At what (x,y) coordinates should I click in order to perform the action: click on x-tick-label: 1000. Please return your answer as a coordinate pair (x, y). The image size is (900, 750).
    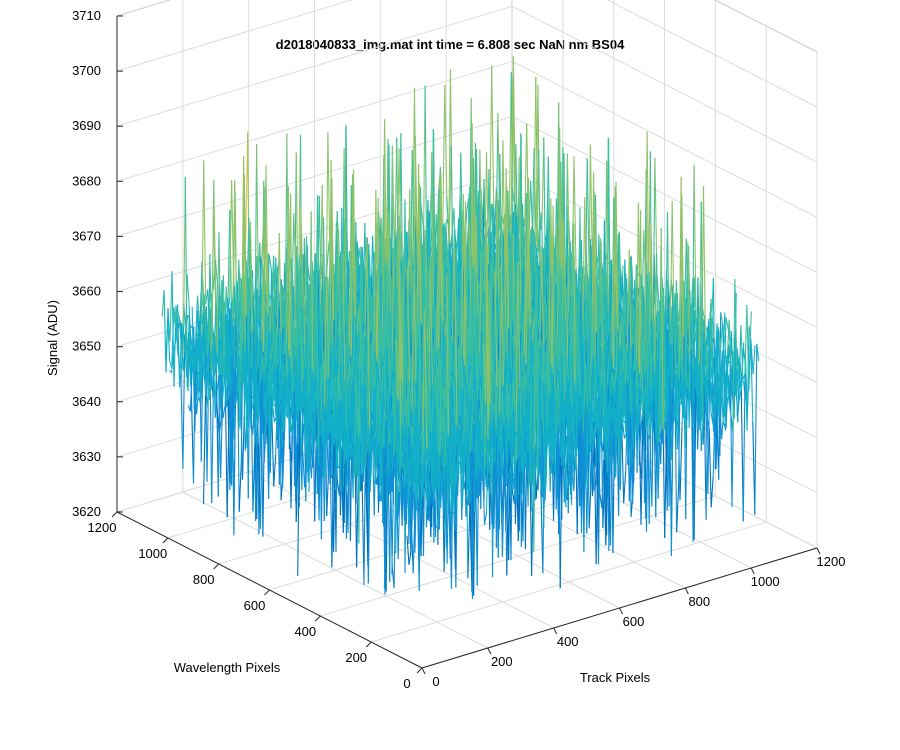
    Looking at the image, I should click on (765, 581).